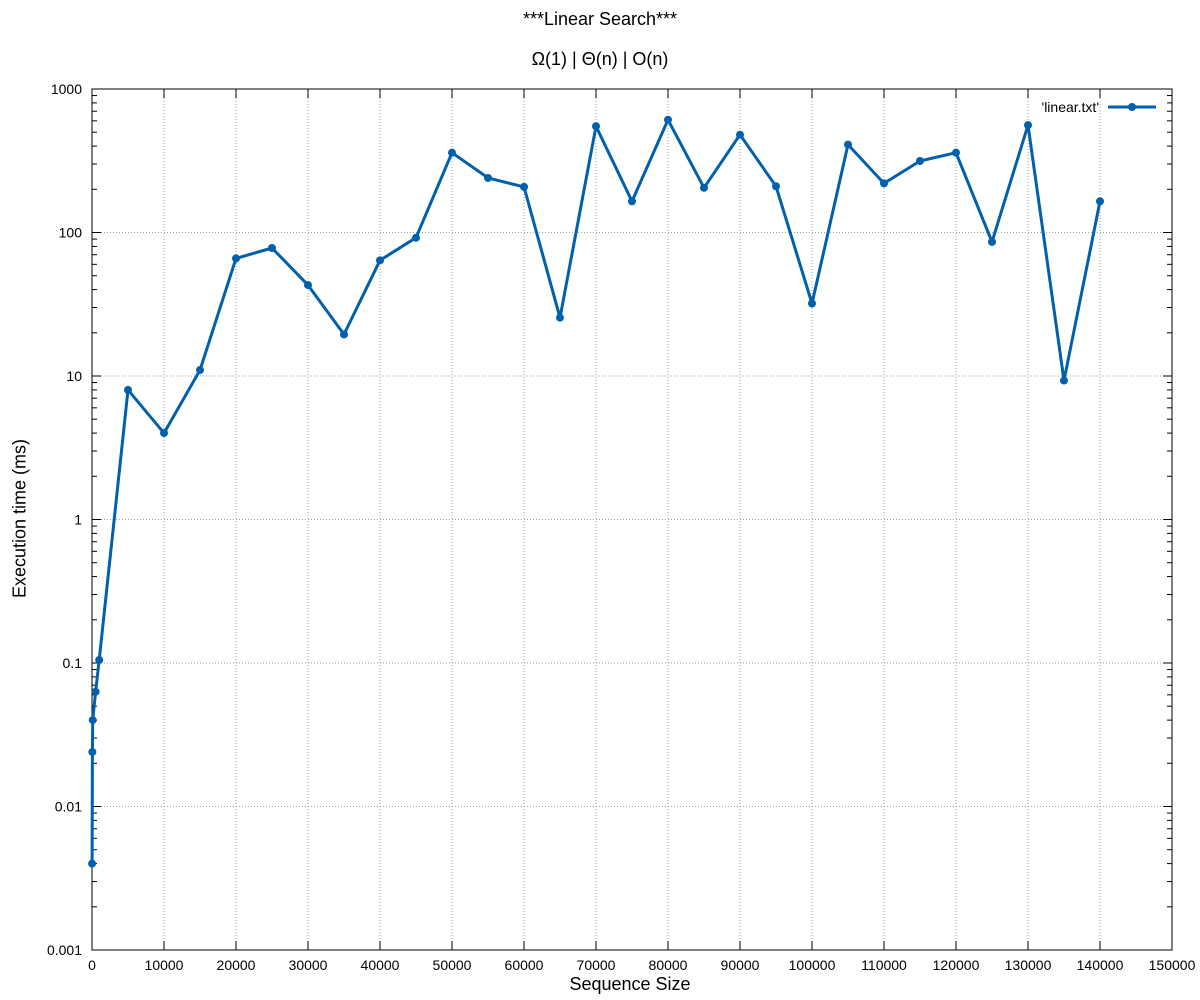 The image size is (1200, 1000). Describe the element at coordinates (74, 376) in the screenshot. I see `y-tick-label: 10` at that location.